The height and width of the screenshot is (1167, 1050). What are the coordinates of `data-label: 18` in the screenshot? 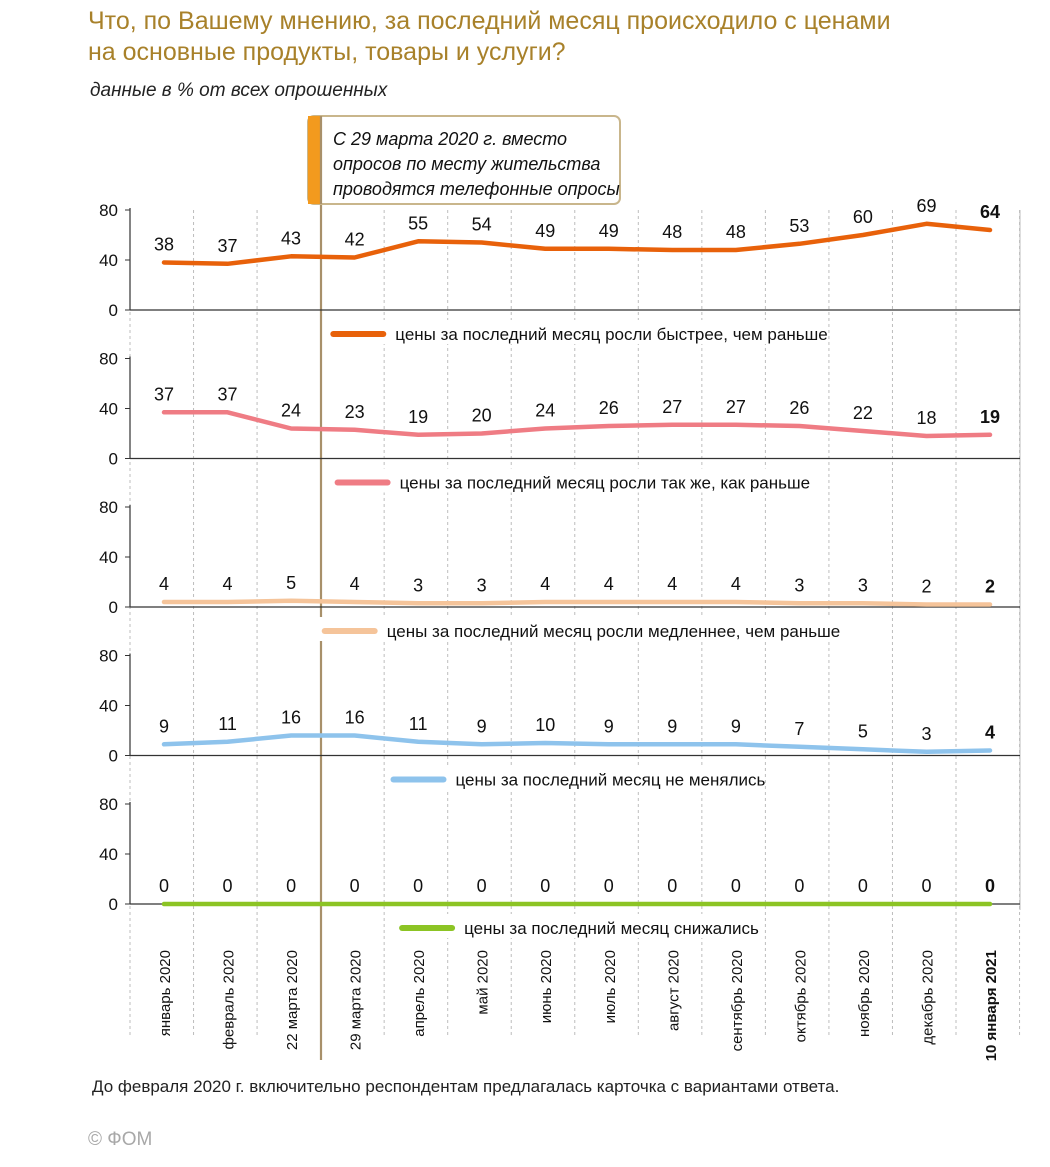 It's located at (926, 418).